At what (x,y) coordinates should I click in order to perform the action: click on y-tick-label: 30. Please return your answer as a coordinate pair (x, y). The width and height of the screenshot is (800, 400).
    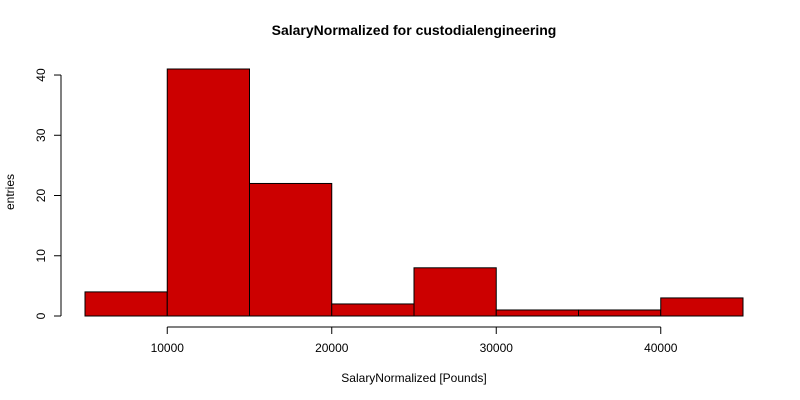
    Looking at the image, I should click on (41, 135).